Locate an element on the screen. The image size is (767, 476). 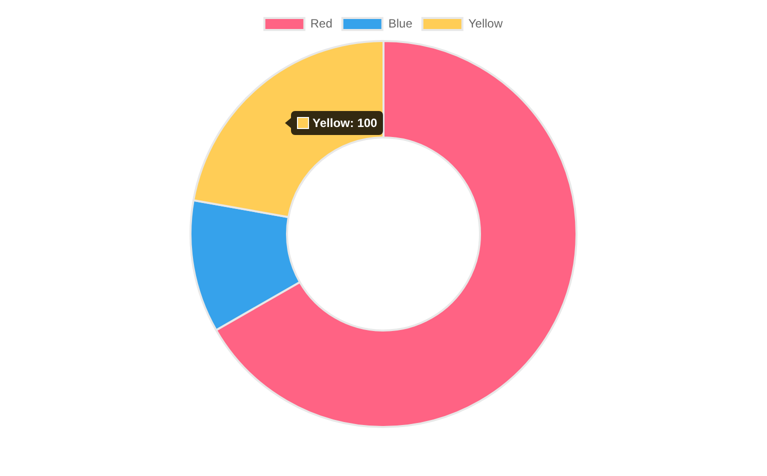
legend-label: Blue is located at coordinates (400, 23).